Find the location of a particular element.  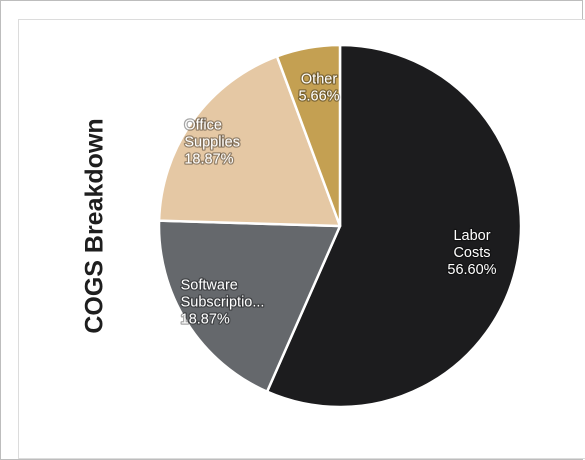

slice-value-label: 5.66% is located at coordinates (318, 97).